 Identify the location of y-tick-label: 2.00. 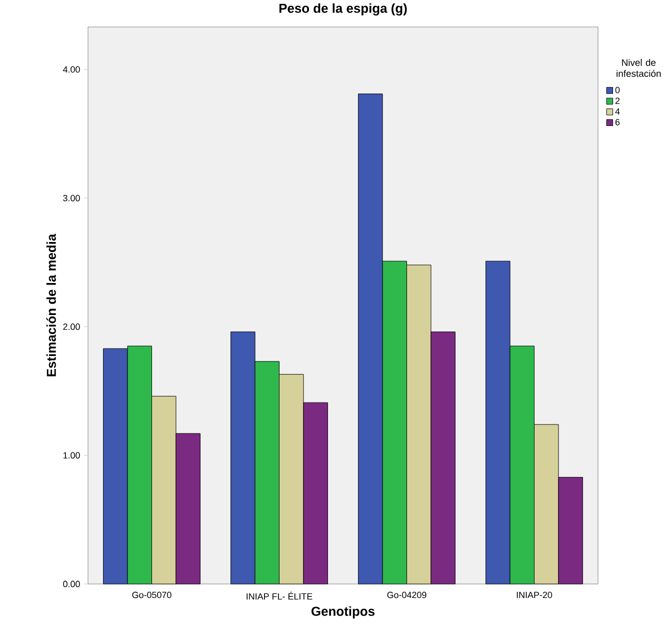
(71, 327).